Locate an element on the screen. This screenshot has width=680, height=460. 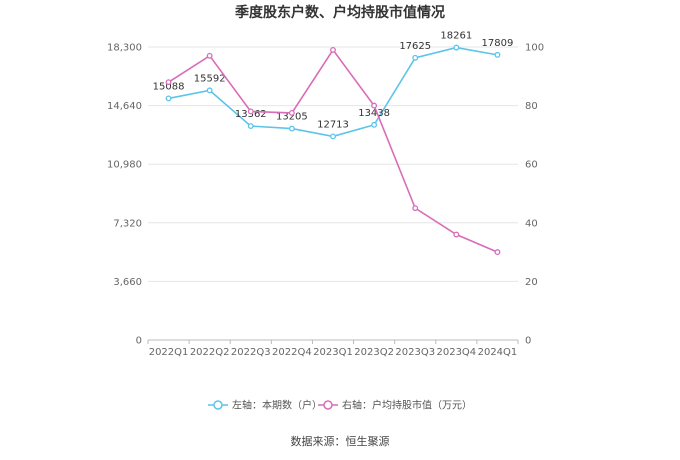
x-tick-label: 2023Q4 is located at coordinates (456, 352).